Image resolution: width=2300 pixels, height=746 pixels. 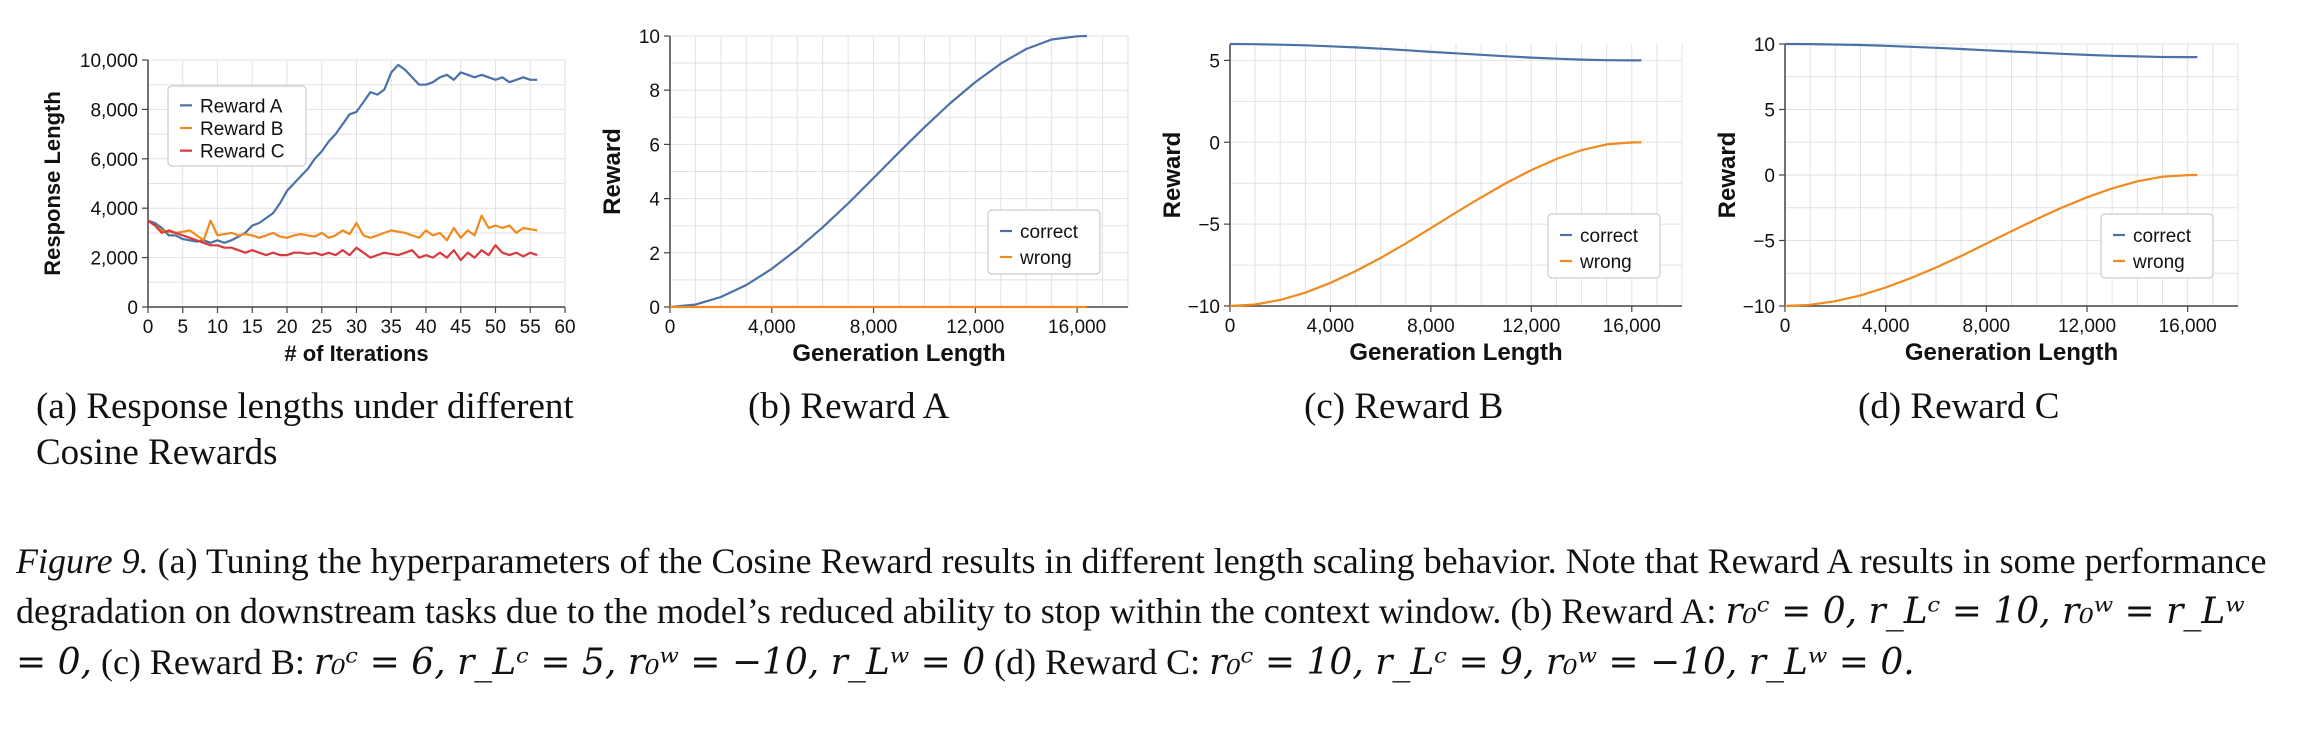 I want to click on caption-text-2: (c) Reward B:, so click(x=202, y=662).